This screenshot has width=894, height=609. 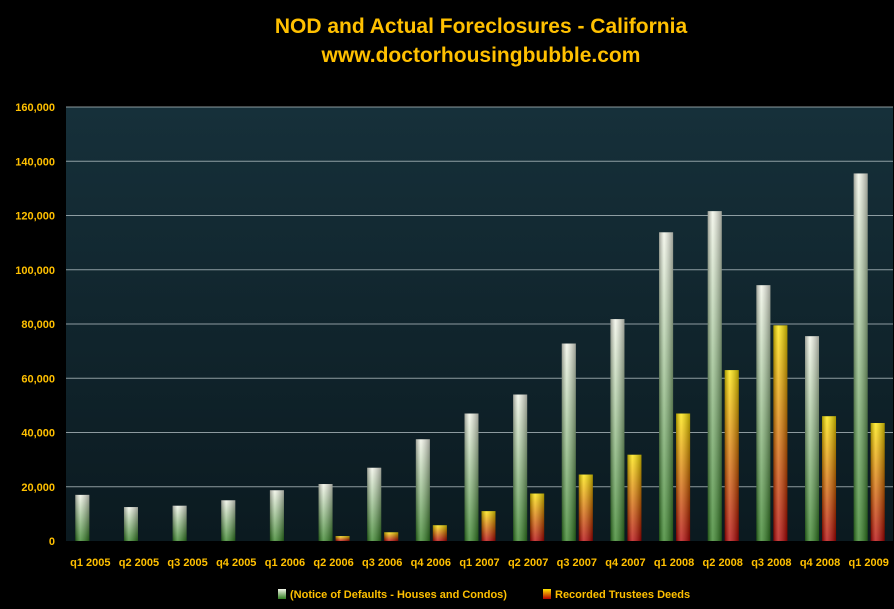 I want to click on x-tick-label: q4 2007, so click(x=625, y=563).